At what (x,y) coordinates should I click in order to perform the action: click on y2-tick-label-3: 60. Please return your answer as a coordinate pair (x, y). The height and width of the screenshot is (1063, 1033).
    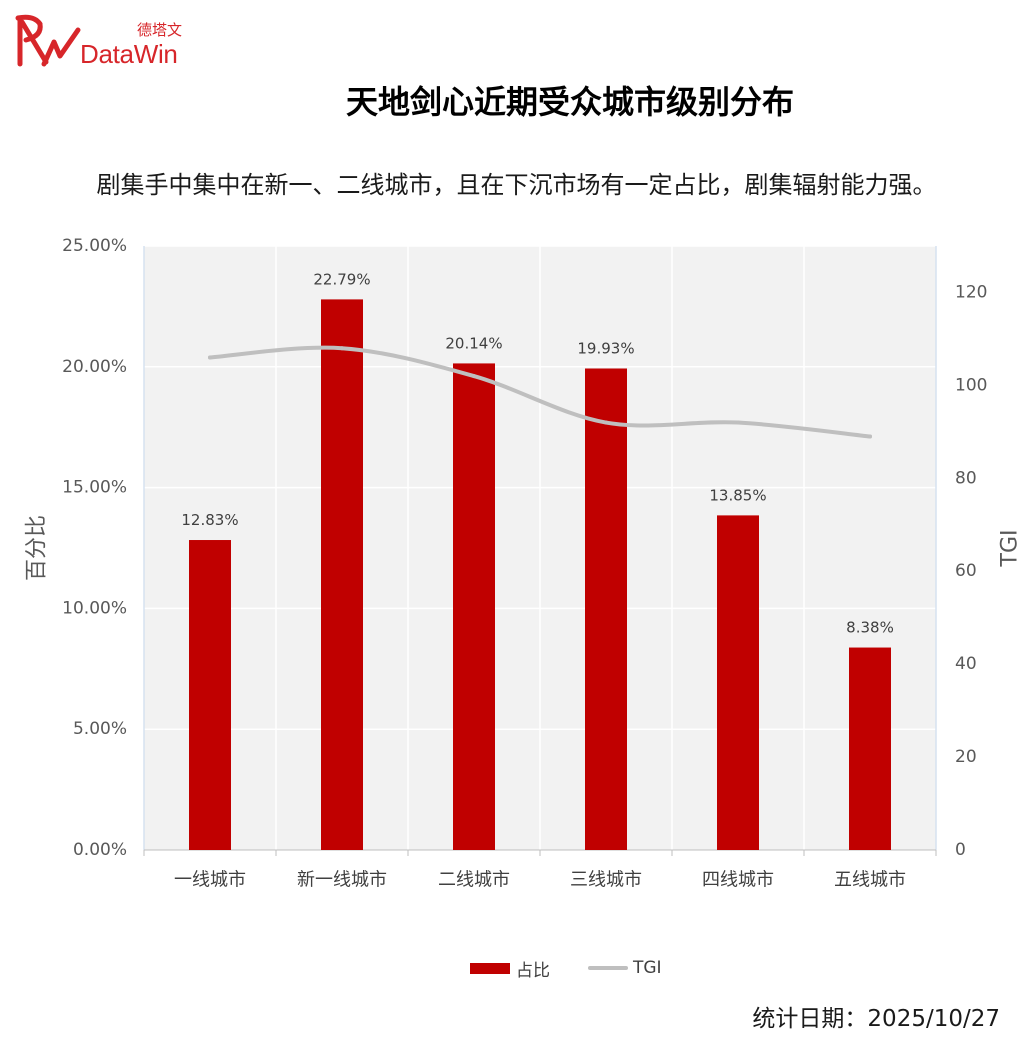
    Looking at the image, I should click on (966, 571).